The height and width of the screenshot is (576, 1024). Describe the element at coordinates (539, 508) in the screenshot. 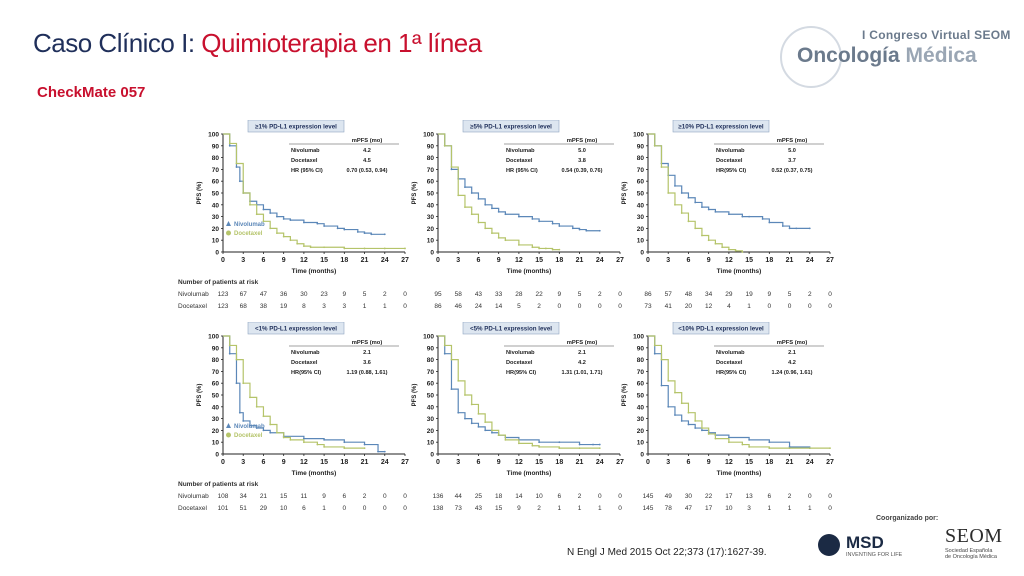

I see `risk-count: 2` at that location.